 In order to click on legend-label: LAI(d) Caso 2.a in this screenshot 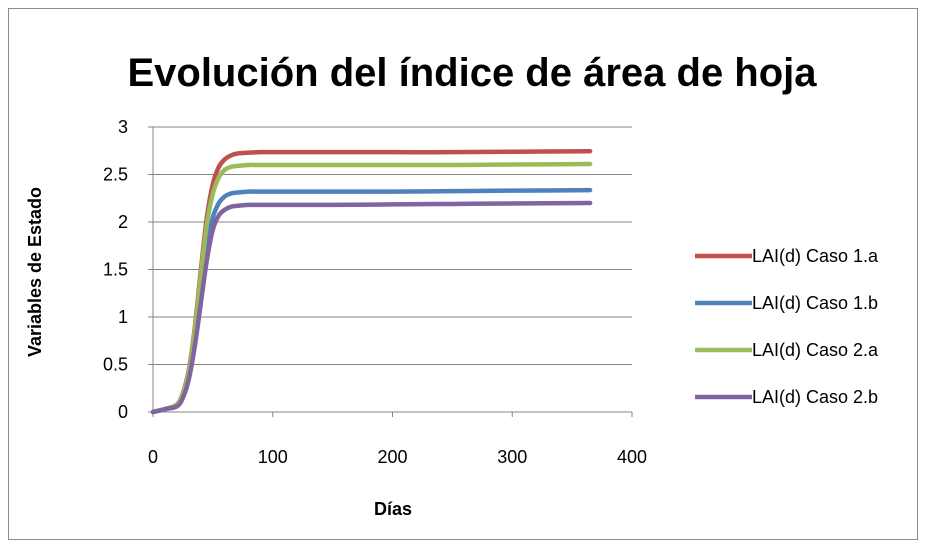, I will do `click(815, 350)`.